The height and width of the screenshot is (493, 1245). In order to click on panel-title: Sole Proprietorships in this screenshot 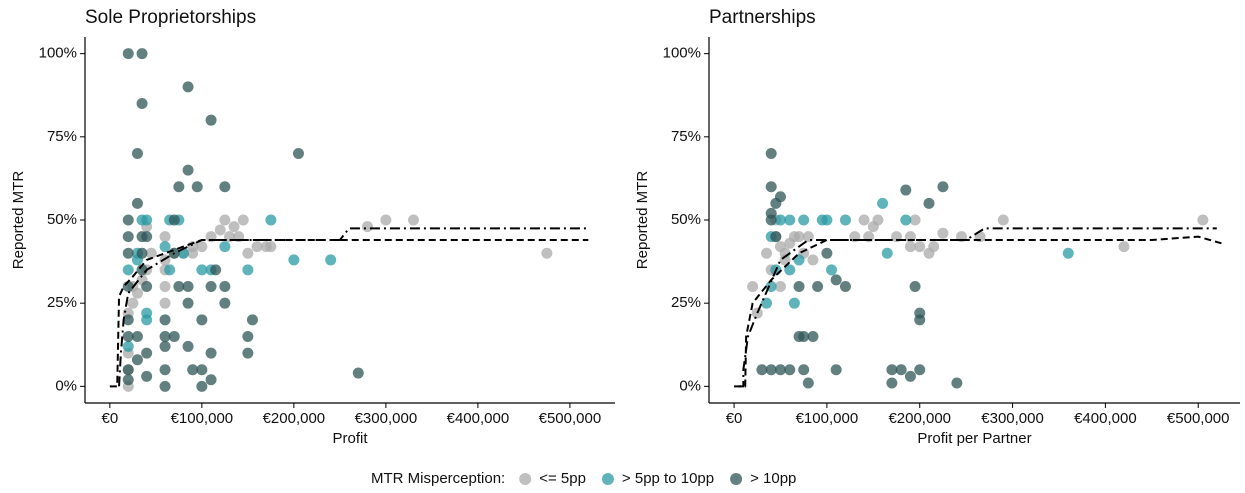, I will do `click(170, 17)`.